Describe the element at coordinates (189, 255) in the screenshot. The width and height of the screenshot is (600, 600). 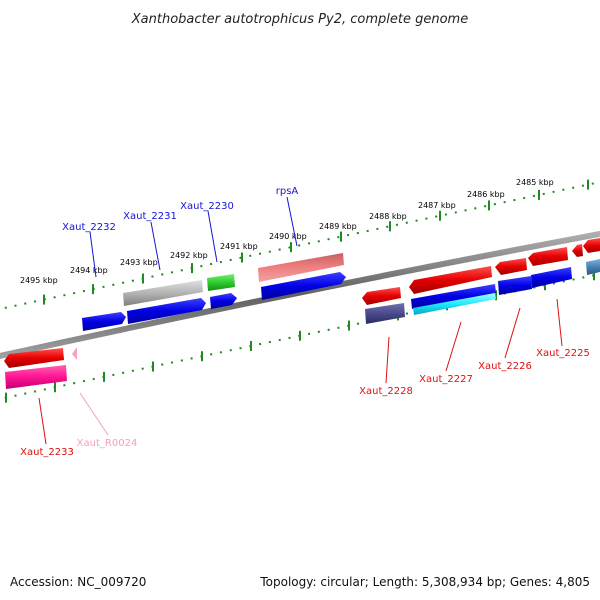
I see `tick-label: 2492 kbp` at that location.